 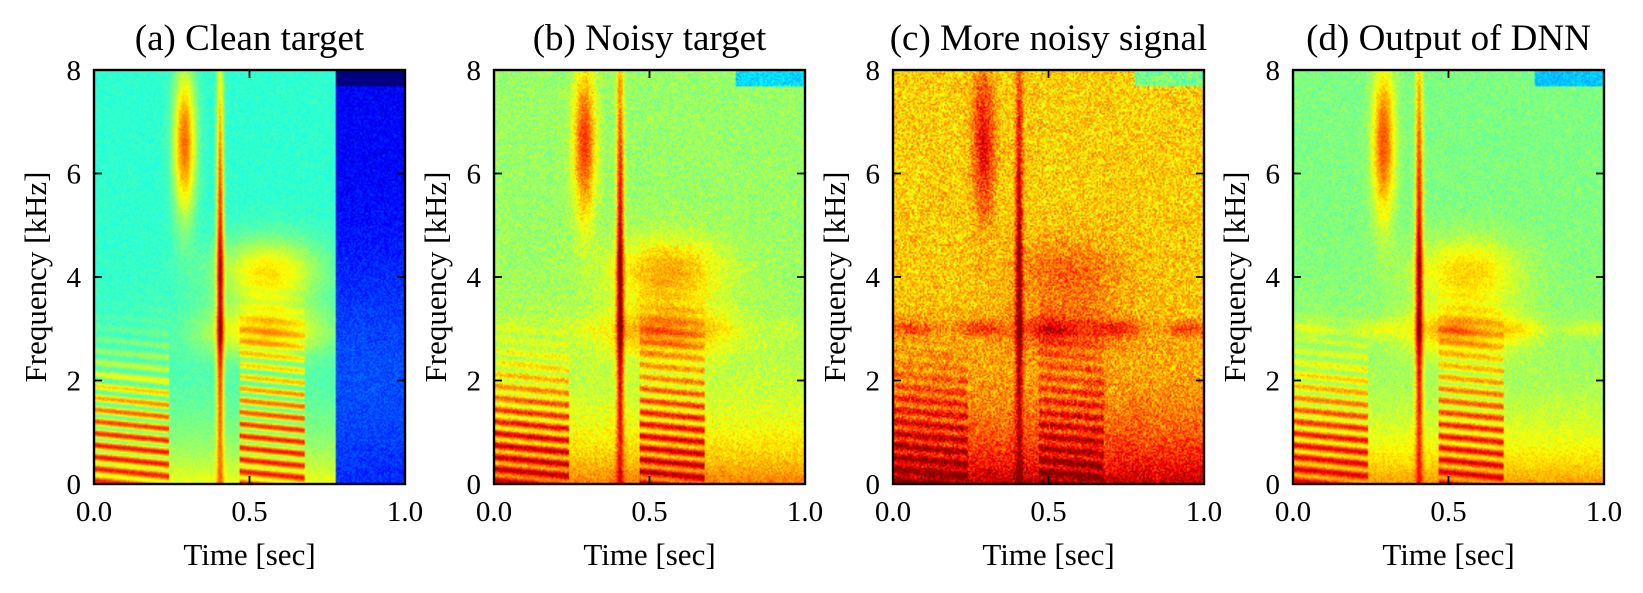 What do you see at coordinates (1273, 175) in the screenshot?
I see `y-tick-label-4-4: 6` at bounding box center [1273, 175].